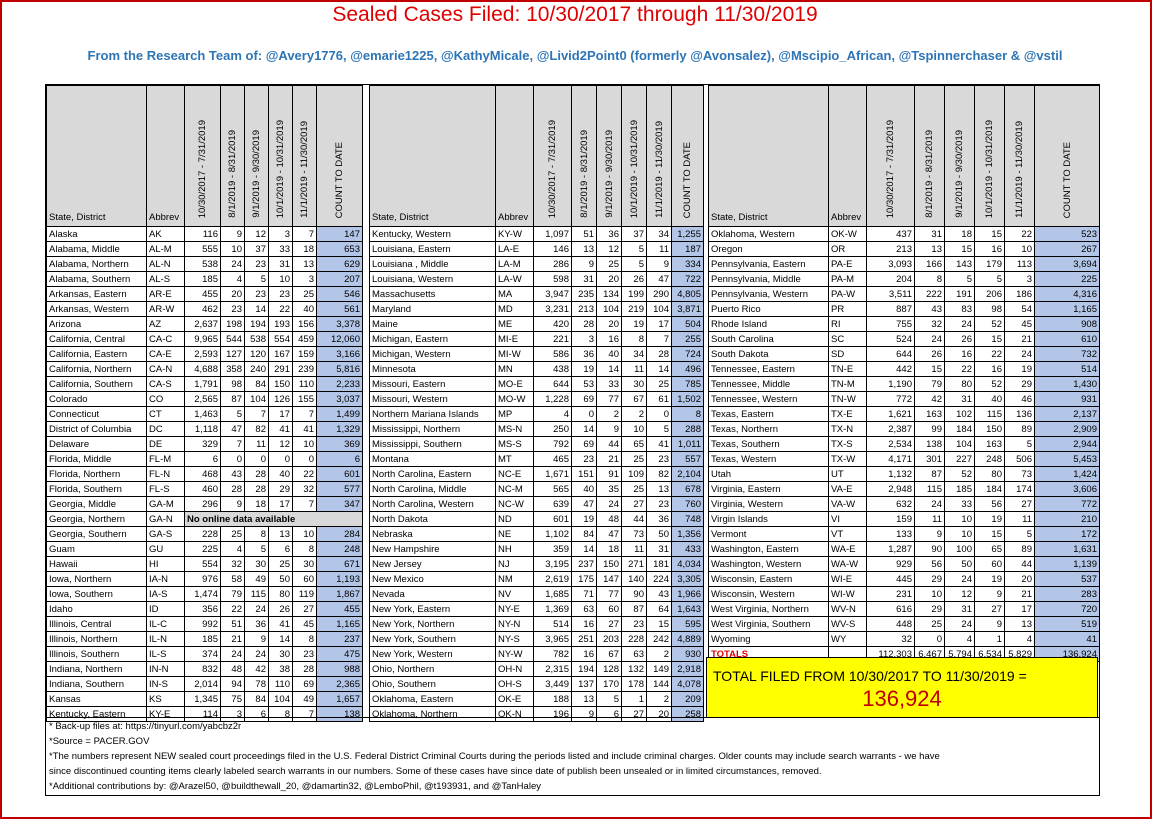  I want to click on count-cell: 32, so click(304, 489).